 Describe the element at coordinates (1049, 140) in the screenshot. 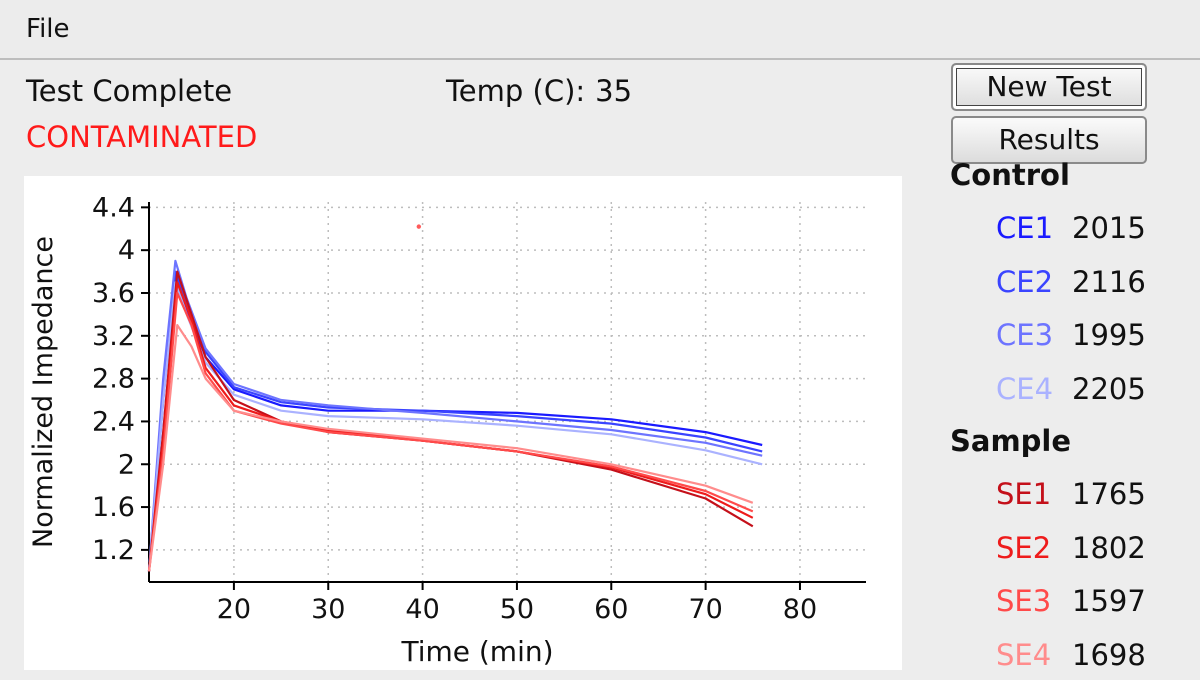

I see `results-button: Results` at that location.